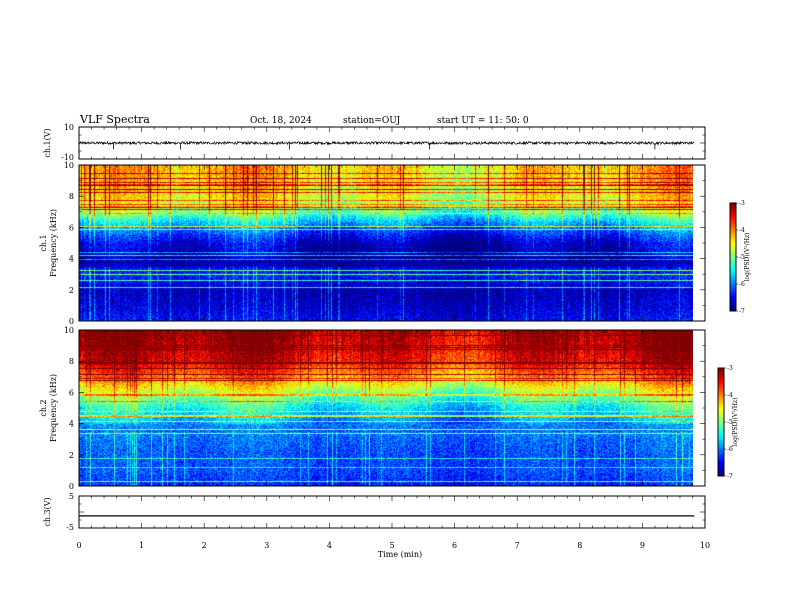 The width and height of the screenshot is (792, 612). I want to click on ch1-waveform-line, so click(386, 143).